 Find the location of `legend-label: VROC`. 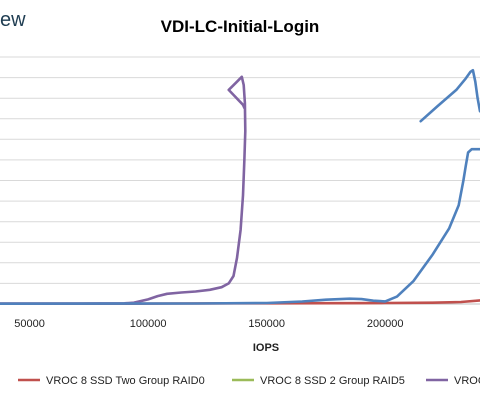

legend-label: VROC is located at coordinates (467, 381).